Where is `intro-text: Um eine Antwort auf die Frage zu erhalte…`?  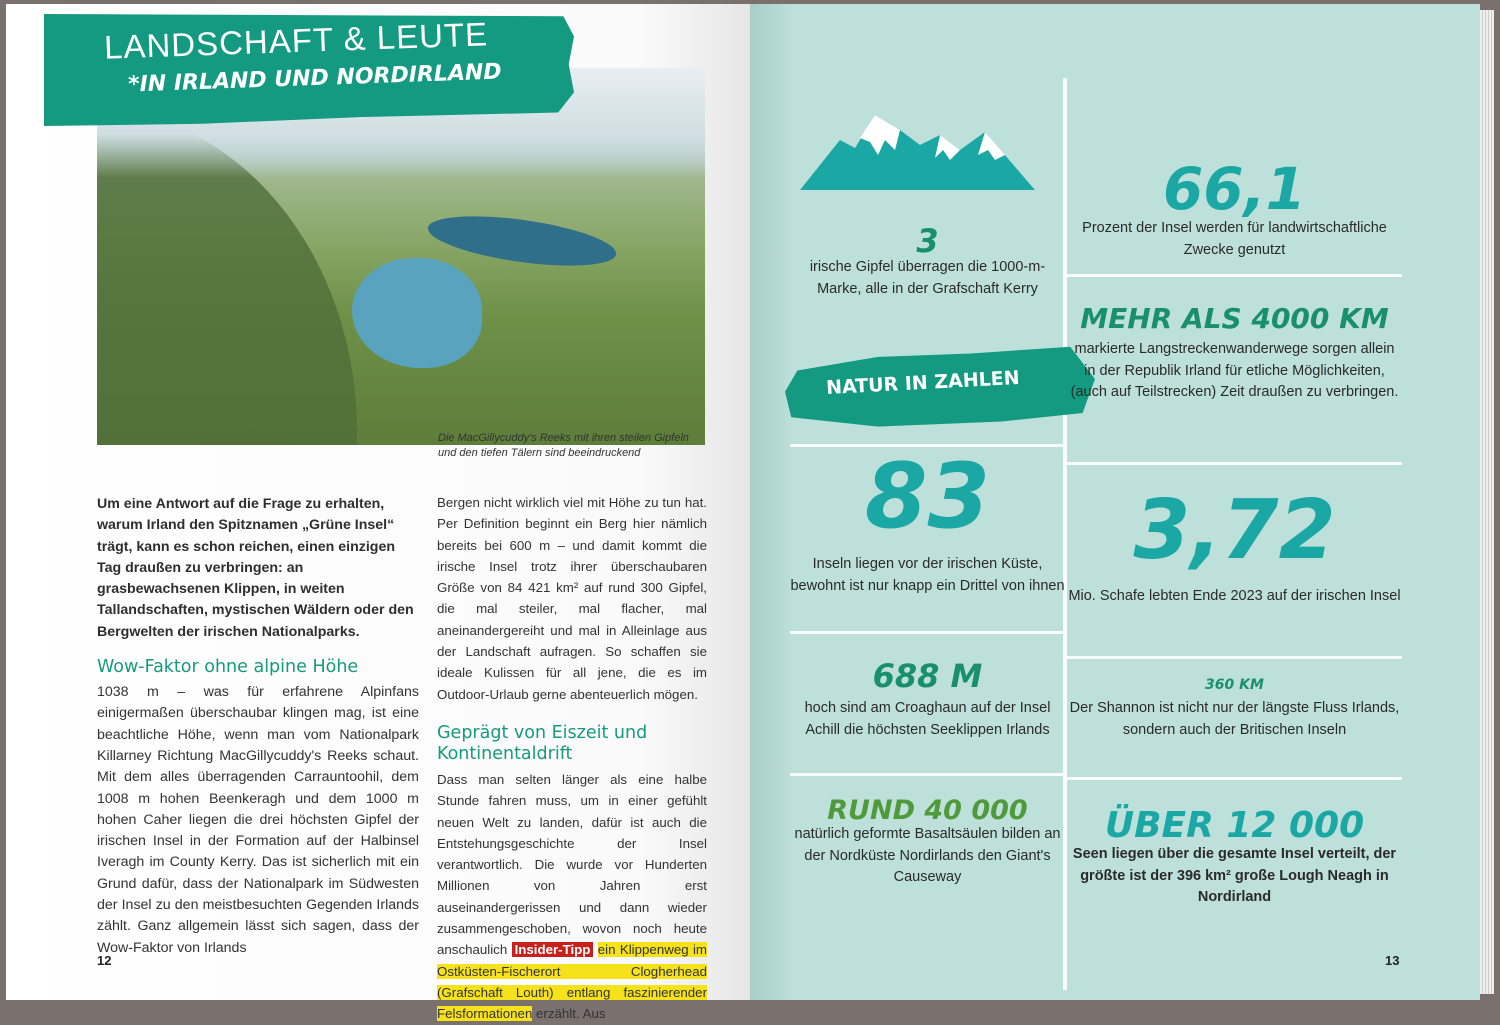 intro-text: Um eine Antwort auf die Frage zu erhalte… is located at coordinates (255, 568).